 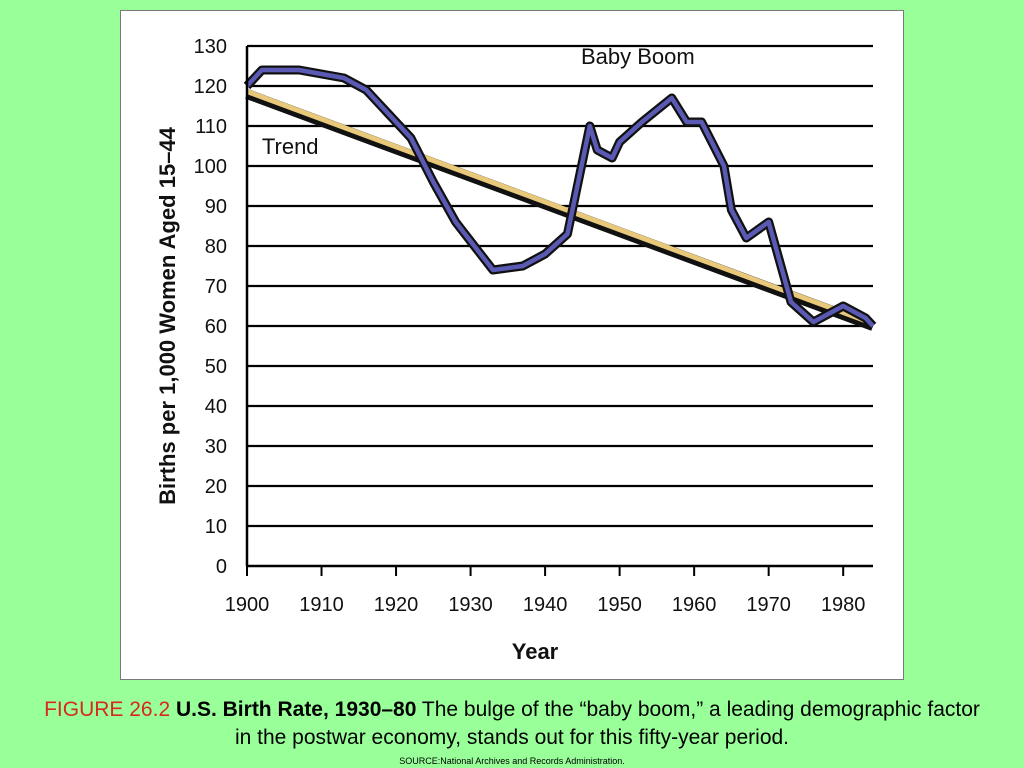 What do you see at coordinates (210, 87) in the screenshot?
I see `y-tick-label: 120` at bounding box center [210, 87].